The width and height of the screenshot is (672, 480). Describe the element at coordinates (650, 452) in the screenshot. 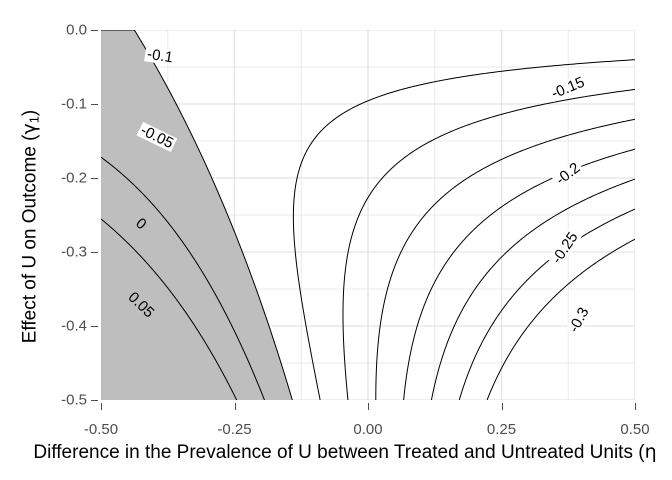

I see `x-axis-title-eta: η` at that location.